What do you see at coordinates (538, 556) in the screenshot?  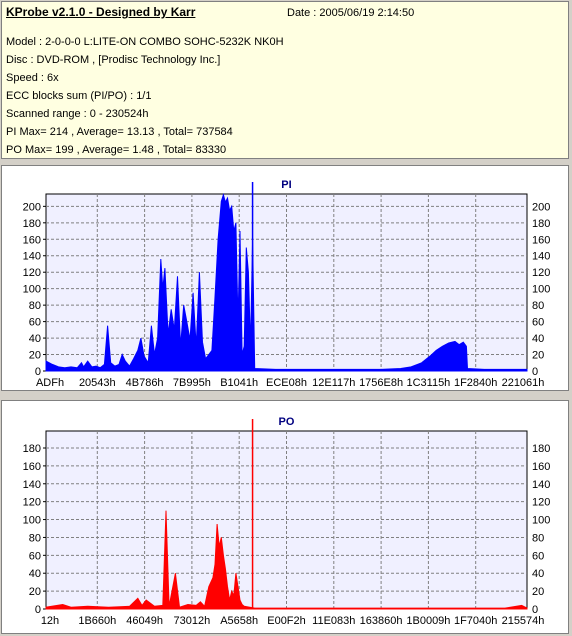 I see `po-y-tick-label-right: 60` at bounding box center [538, 556].